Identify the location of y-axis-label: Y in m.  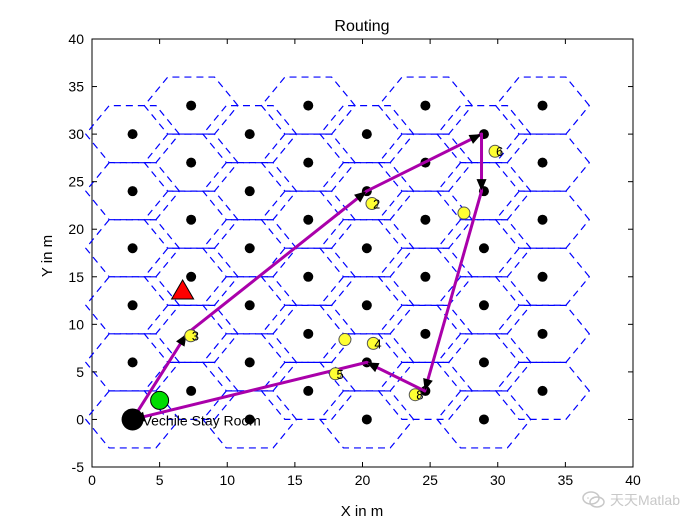
(47, 256).